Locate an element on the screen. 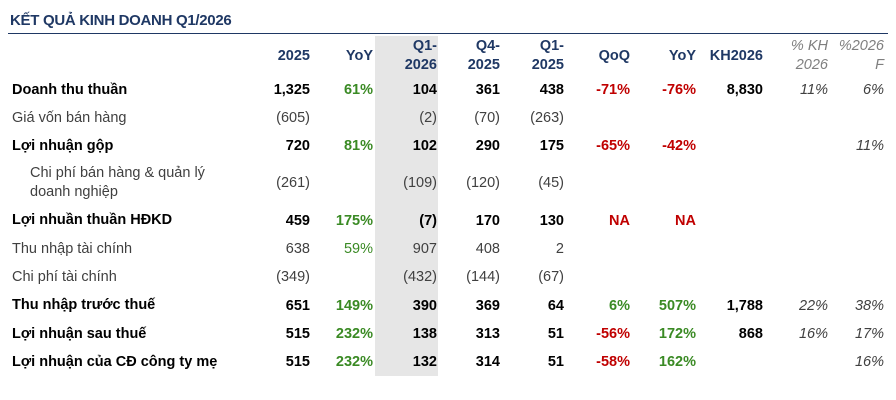 This screenshot has width=896, height=400. table-cell: (261) is located at coordinates (293, 183).